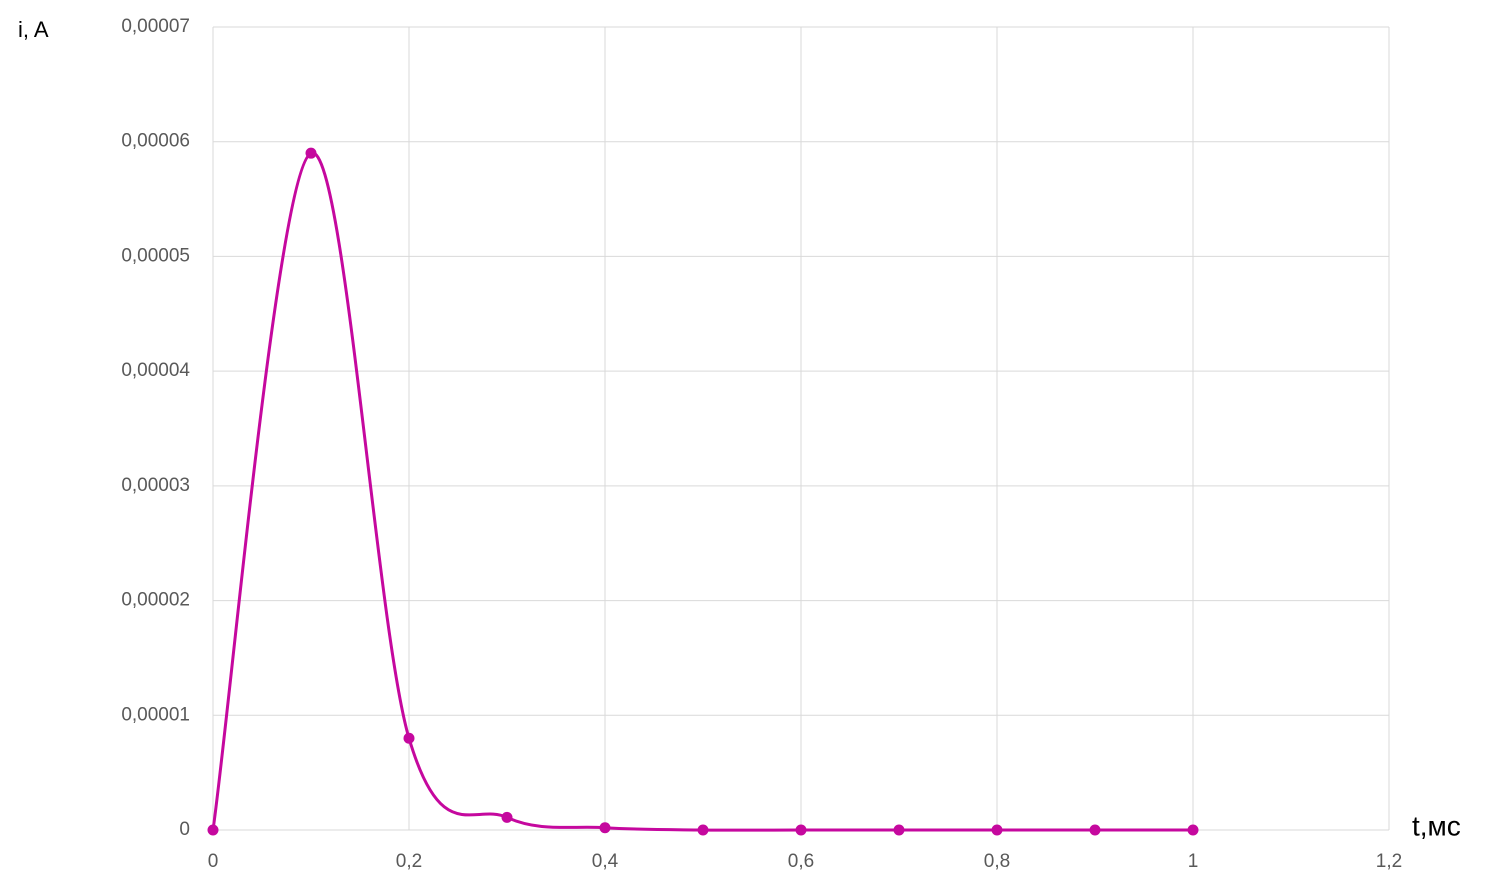  I want to click on x-tick-label: 0,2, so click(409, 861).